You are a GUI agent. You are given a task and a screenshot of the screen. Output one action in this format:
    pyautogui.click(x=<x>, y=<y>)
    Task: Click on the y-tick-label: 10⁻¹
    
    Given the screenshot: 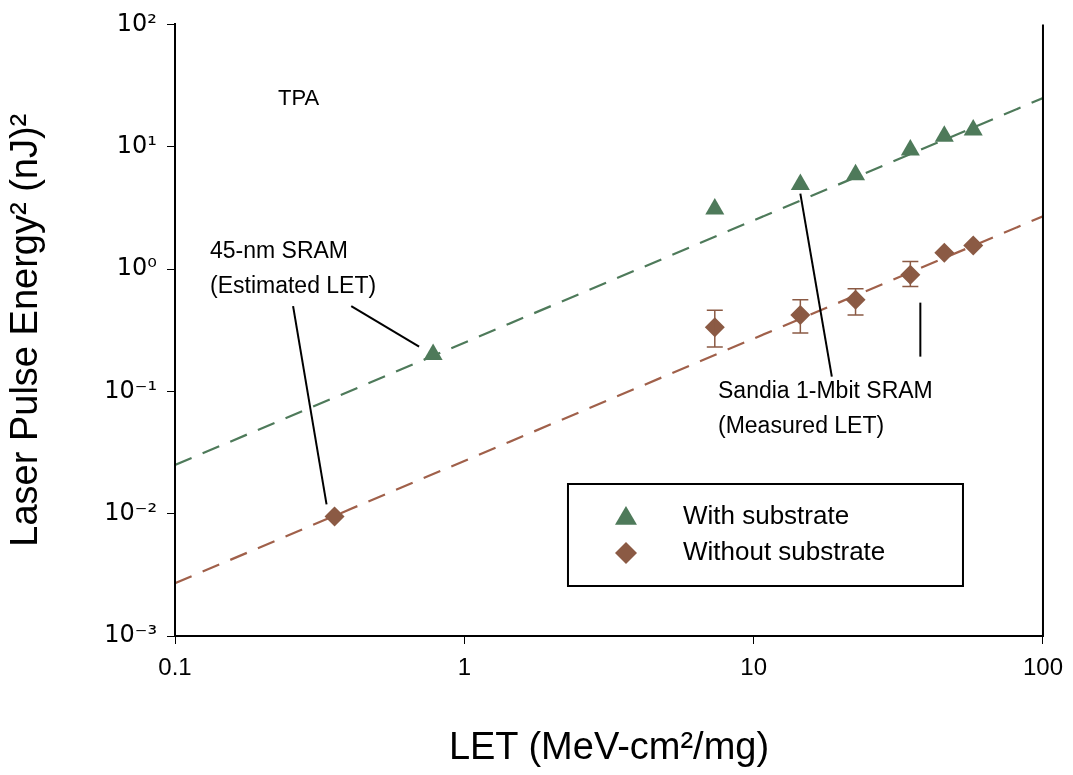 What is the action you would take?
    pyautogui.click(x=130, y=389)
    